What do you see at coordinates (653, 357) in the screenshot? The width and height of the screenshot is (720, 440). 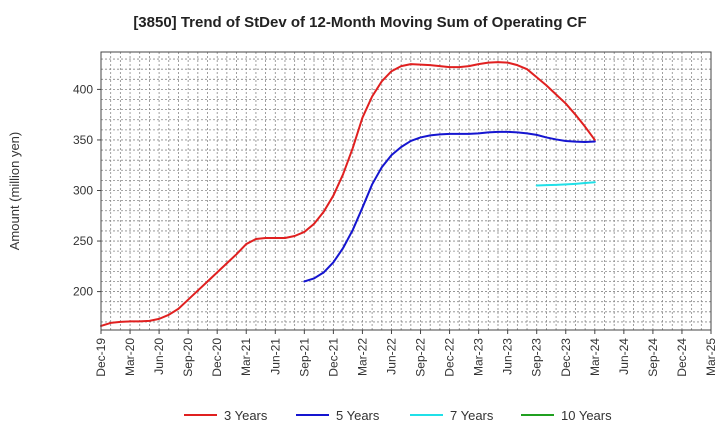 I see `x-tick-label: Sep-24` at bounding box center [653, 357].